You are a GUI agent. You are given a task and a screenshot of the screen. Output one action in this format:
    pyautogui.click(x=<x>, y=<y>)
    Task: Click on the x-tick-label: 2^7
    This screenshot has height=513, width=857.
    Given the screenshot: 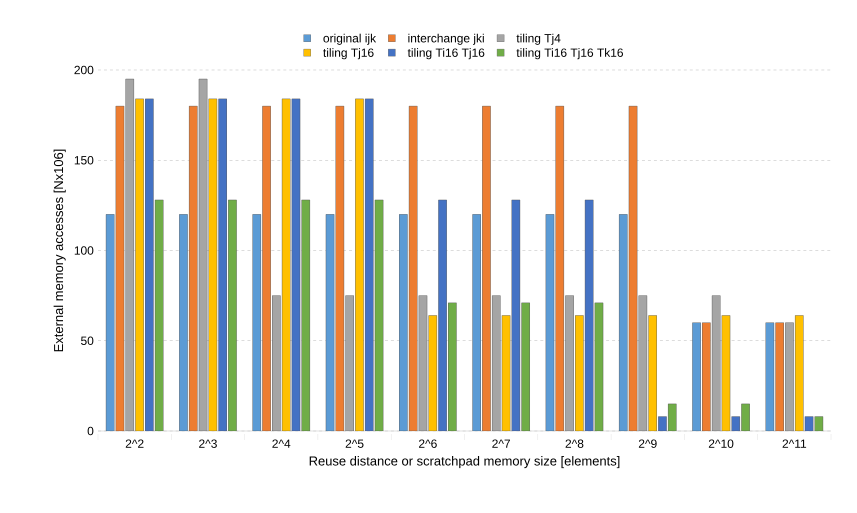 What is the action you would take?
    pyautogui.click(x=501, y=443)
    